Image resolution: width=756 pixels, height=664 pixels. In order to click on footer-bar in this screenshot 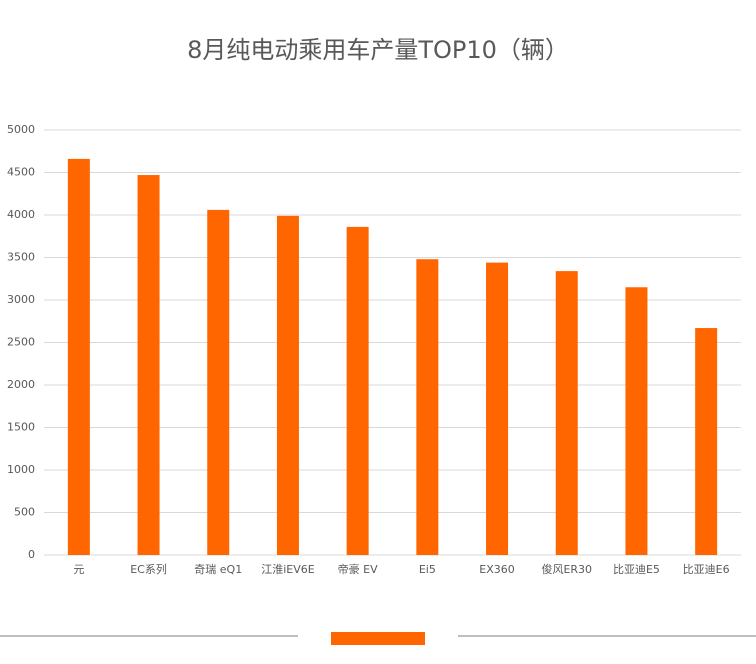, I will do `click(378, 638)`.